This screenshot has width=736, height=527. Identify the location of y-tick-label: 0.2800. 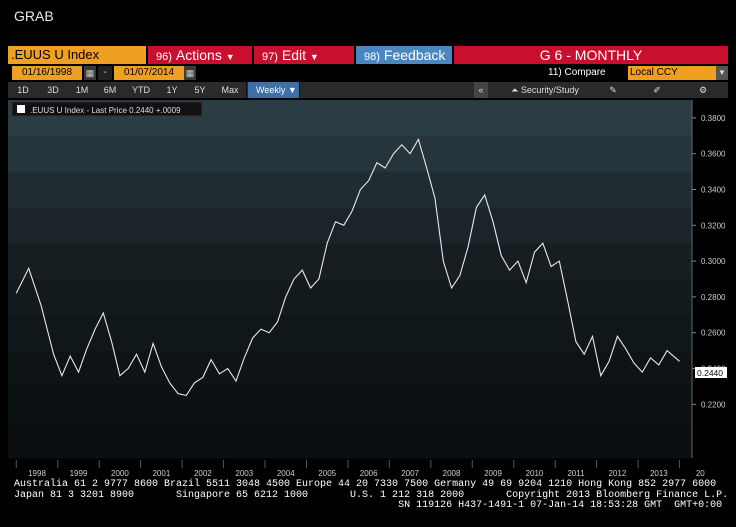
(713, 297).